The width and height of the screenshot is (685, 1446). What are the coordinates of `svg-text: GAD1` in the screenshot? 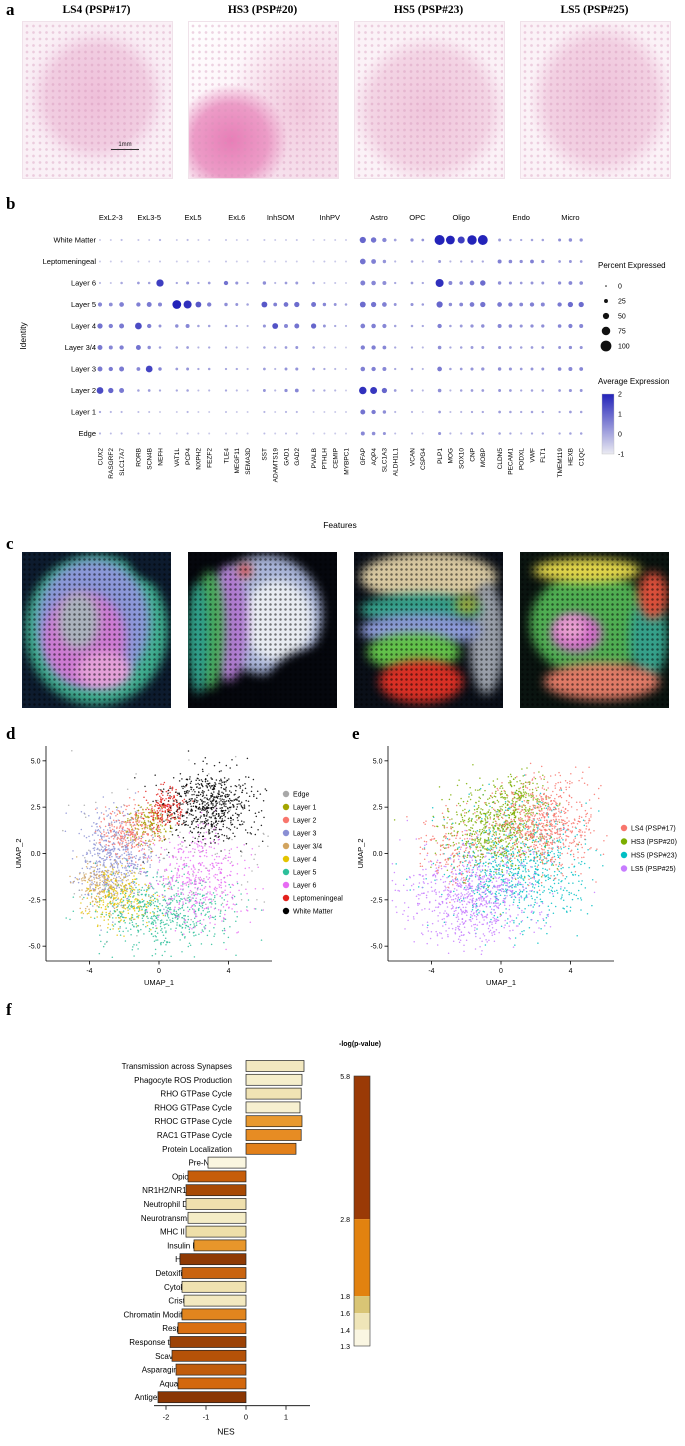 It's located at (286, 457).